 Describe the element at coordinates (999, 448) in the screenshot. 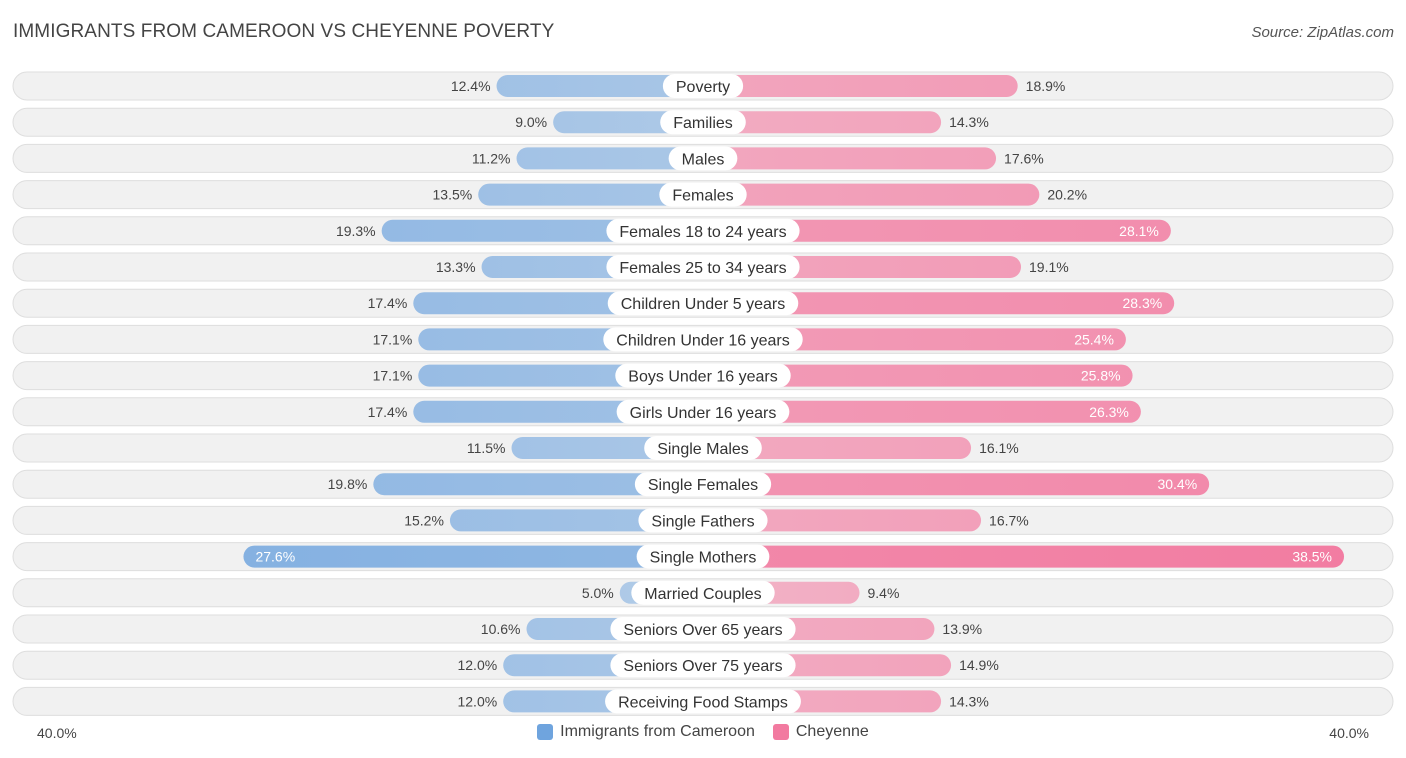

I see `value-cheyenne-single-males: 16.1%` at that location.